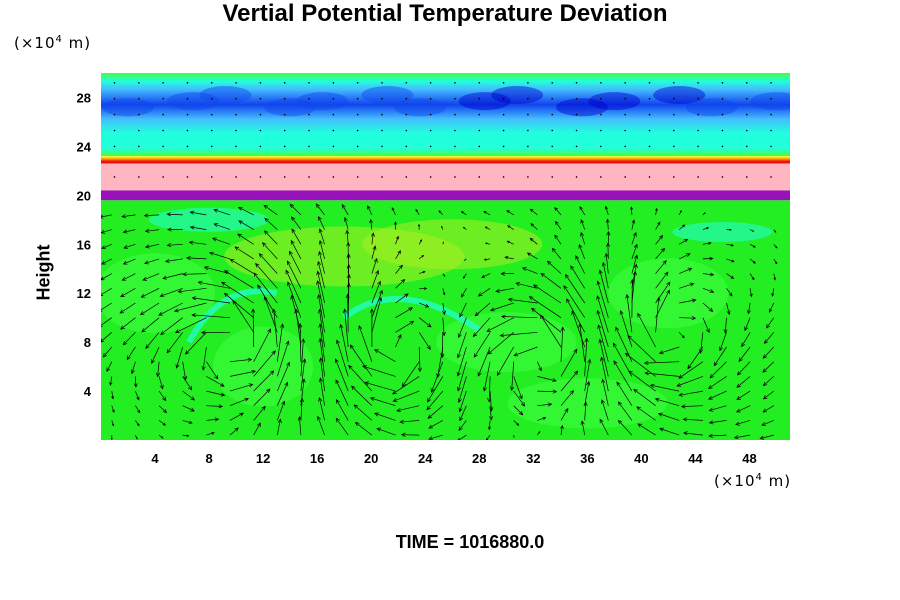 This screenshot has width=900, height=600. Describe the element at coordinates (587, 403) in the screenshot. I see `field-patch` at that location.